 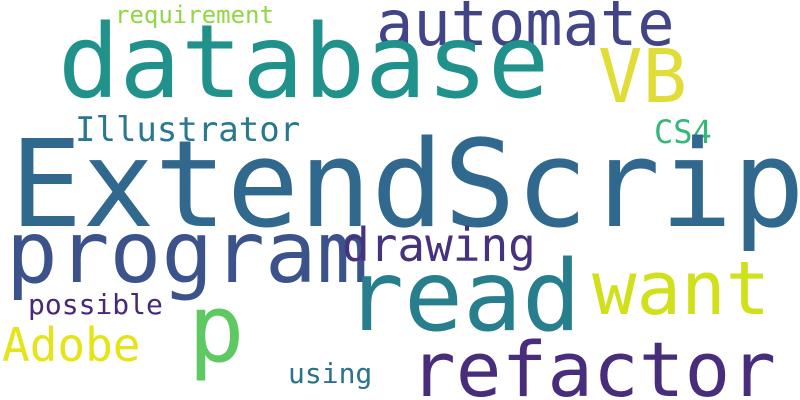 I want to click on word-requirement: requirement, so click(x=194, y=15).